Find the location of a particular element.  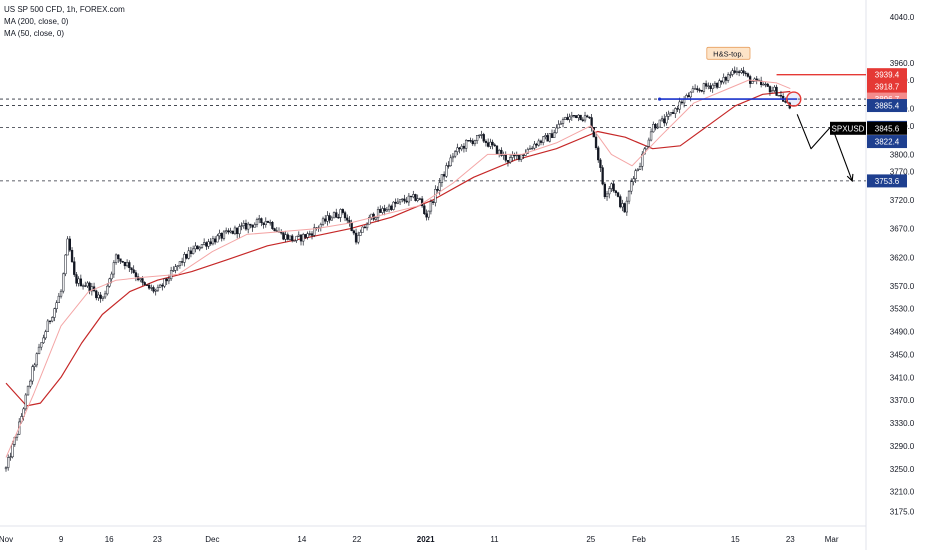

annotation-text: H&S-top. is located at coordinates (728, 53).